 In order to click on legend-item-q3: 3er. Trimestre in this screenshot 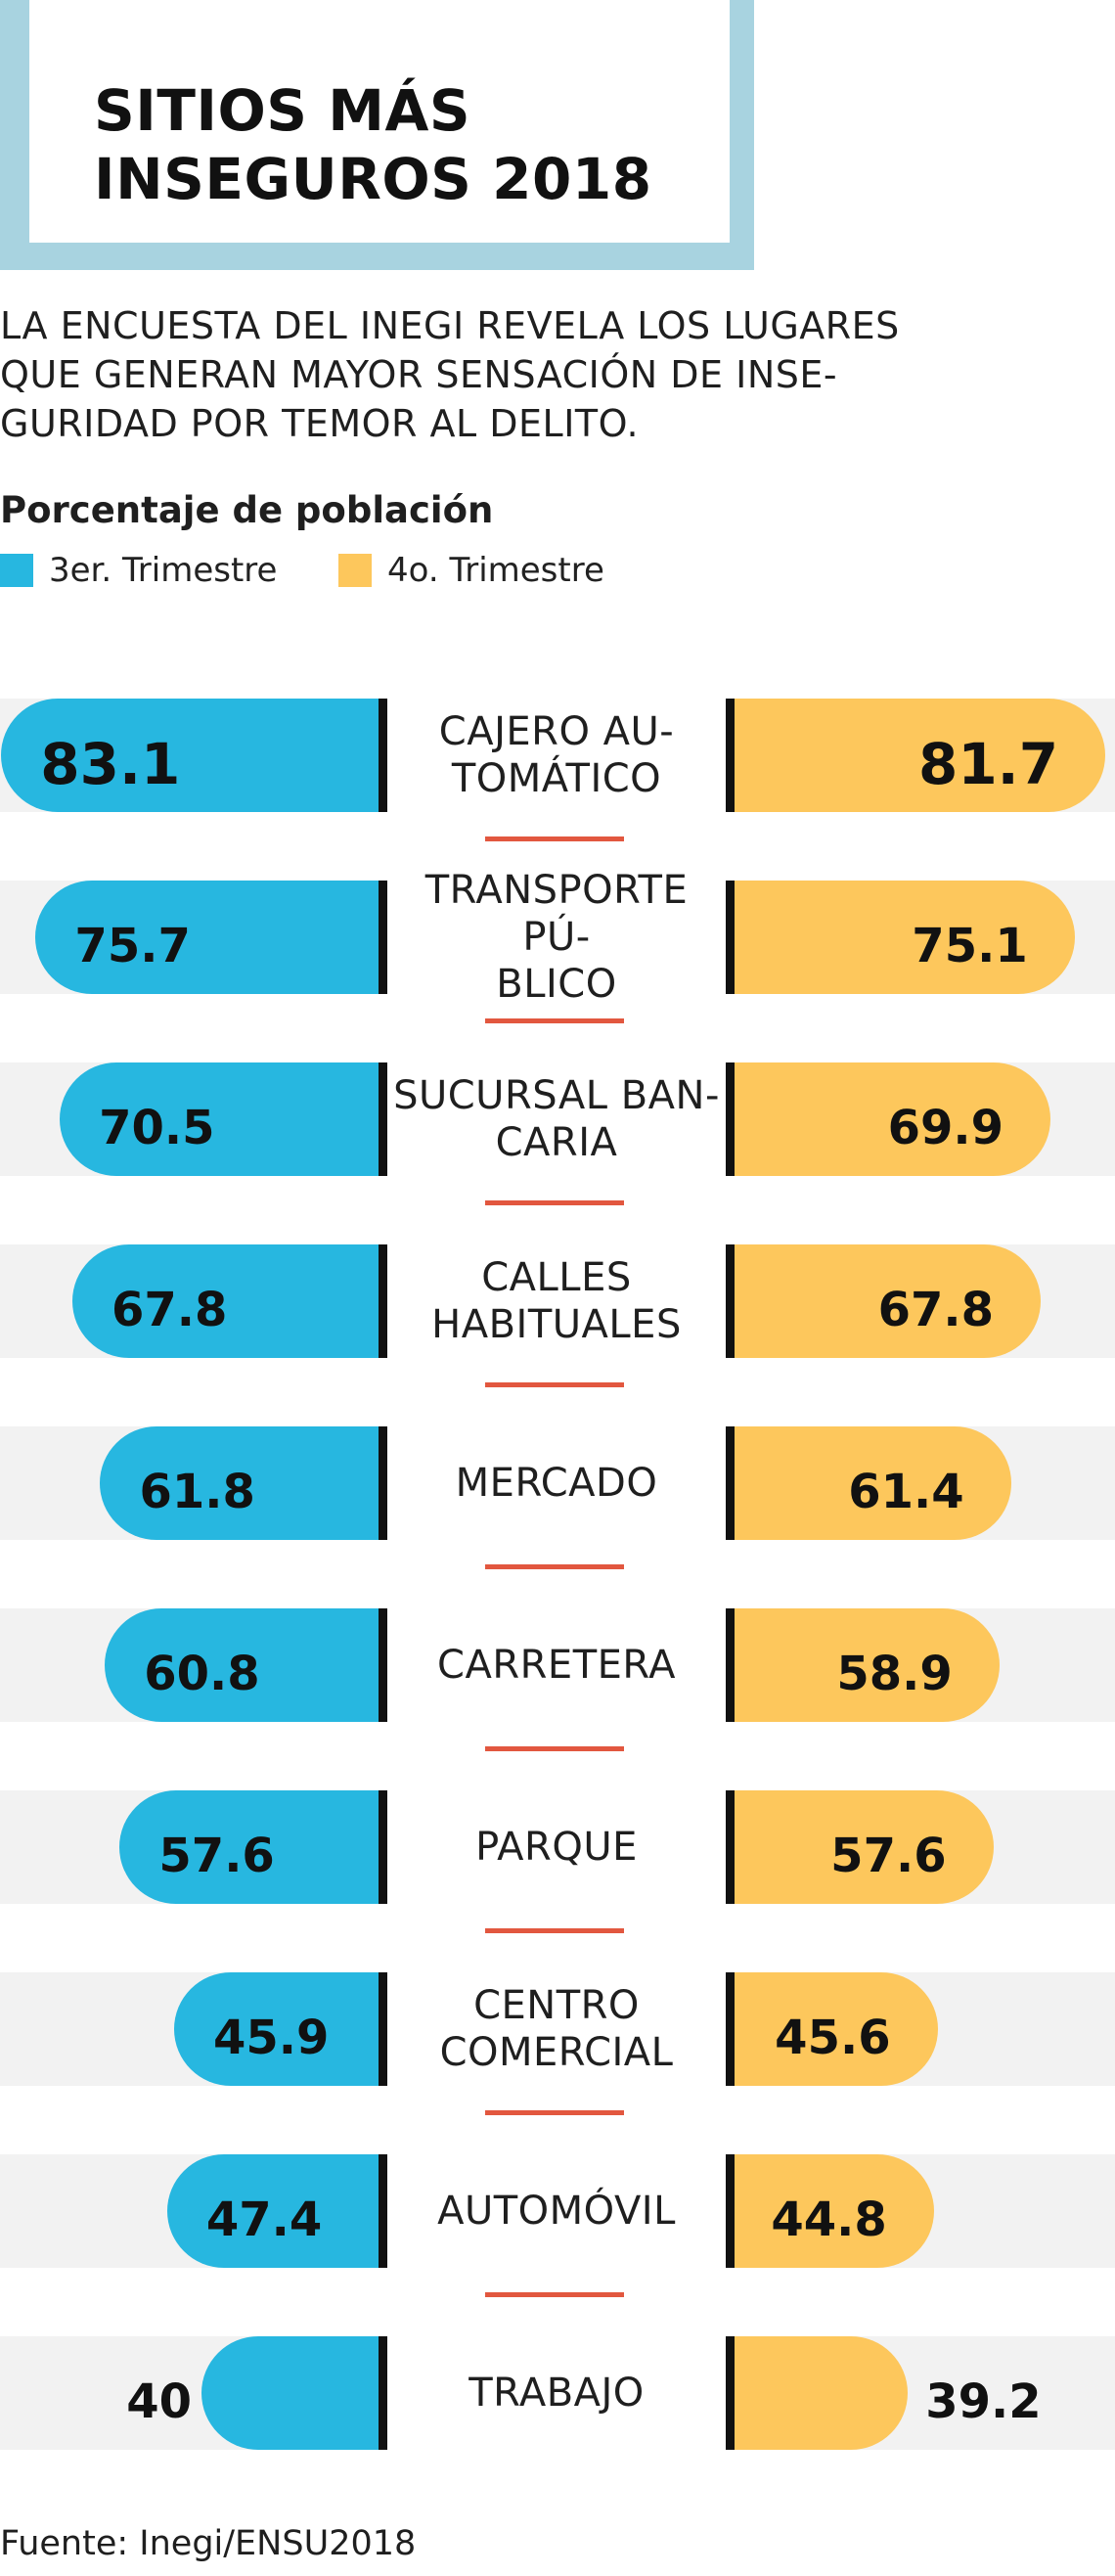, I will do `click(138, 570)`.